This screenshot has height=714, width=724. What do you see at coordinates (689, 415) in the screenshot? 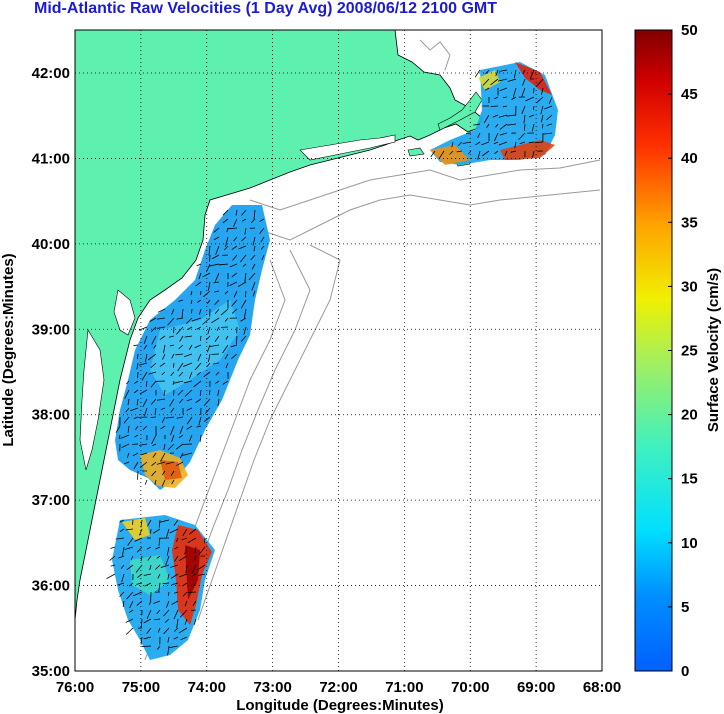
I see `colorbar-tick-label: 20` at bounding box center [689, 415].